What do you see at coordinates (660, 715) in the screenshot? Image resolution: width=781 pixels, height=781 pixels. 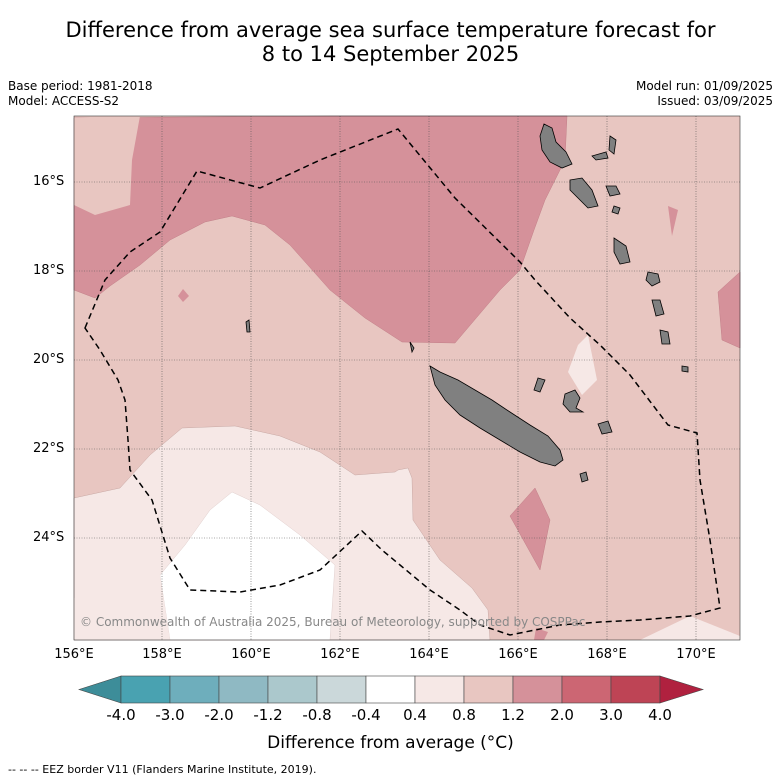 I see `colorbar-tick-label: 4.0` at bounding box center [660, 715].